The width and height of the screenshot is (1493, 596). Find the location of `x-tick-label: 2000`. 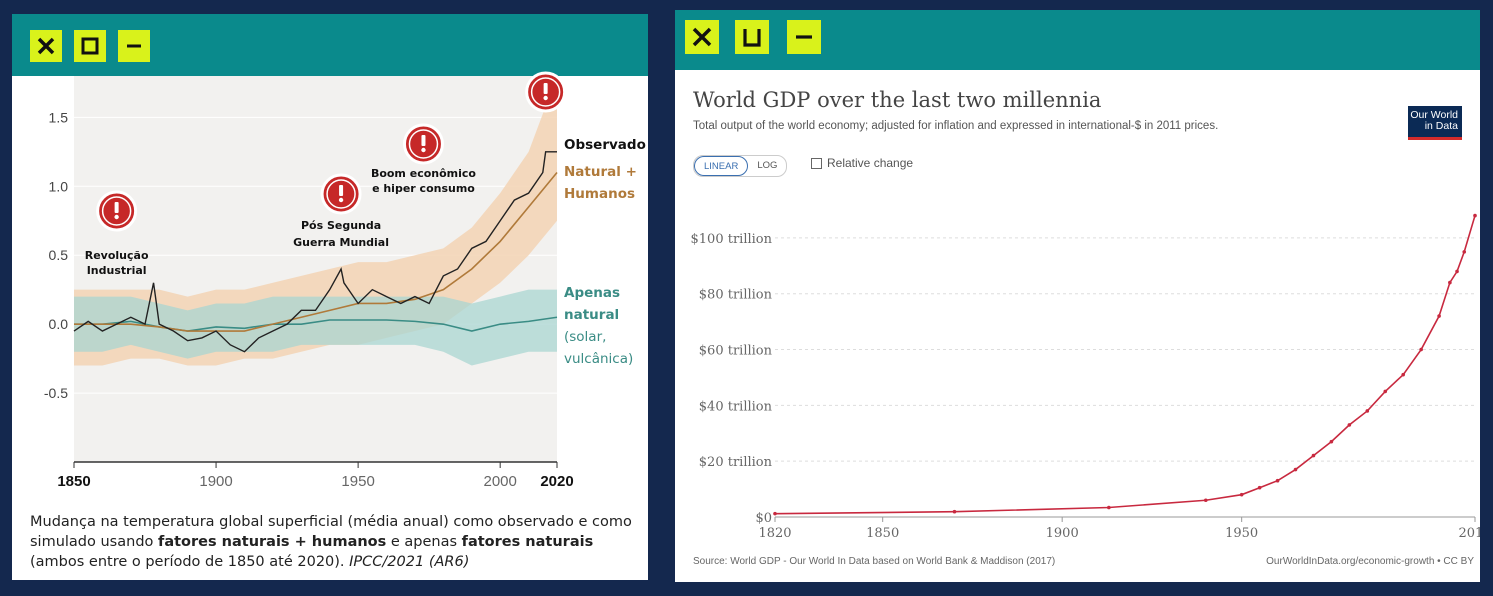

x-tick-label: 2000 is located at coordinates (499, 481).